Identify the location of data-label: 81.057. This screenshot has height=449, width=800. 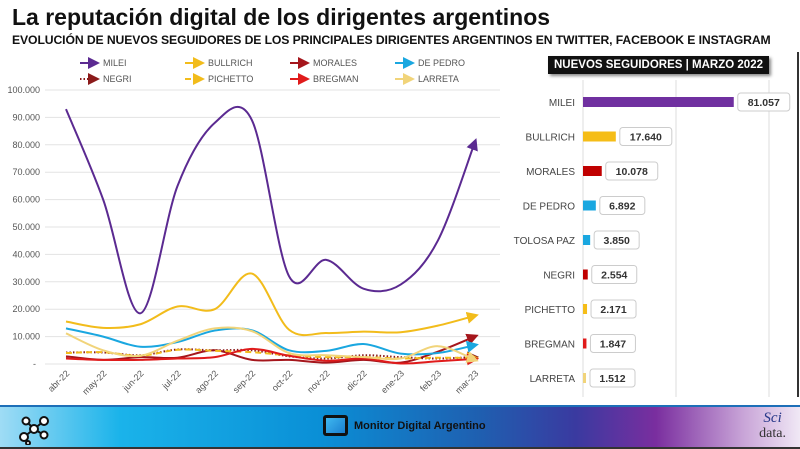
(764, 103).